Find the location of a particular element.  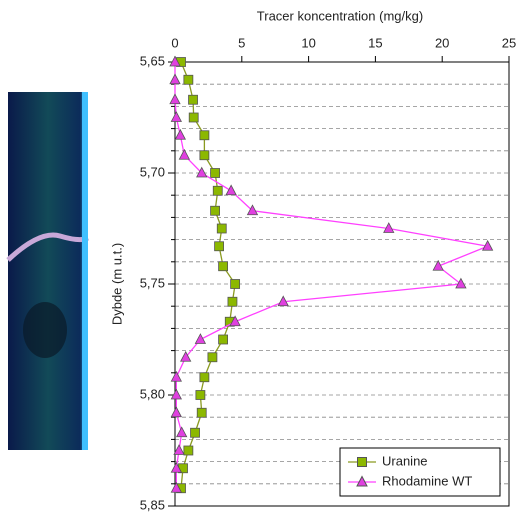

series-line is located at coordinates (208, 275).